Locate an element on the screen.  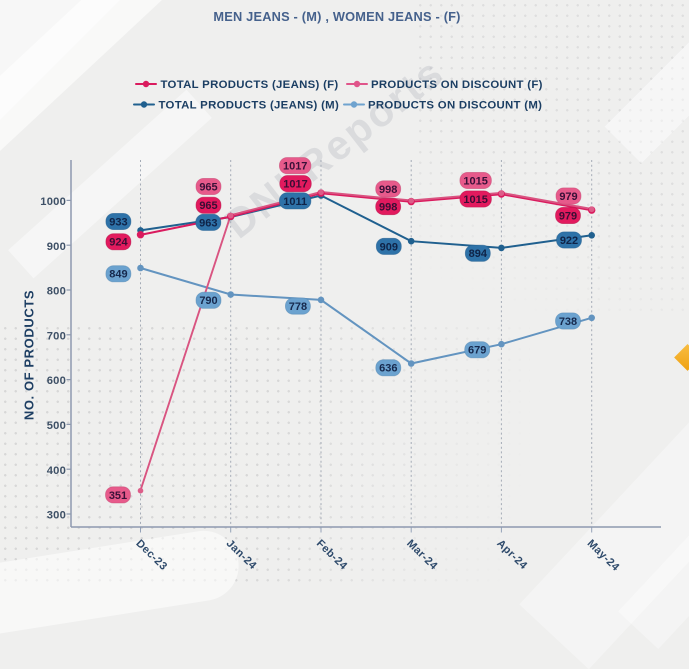
svg-text: TOTAL PRODUCTS (JEANS) (M) is located at coordinates (249, 106).